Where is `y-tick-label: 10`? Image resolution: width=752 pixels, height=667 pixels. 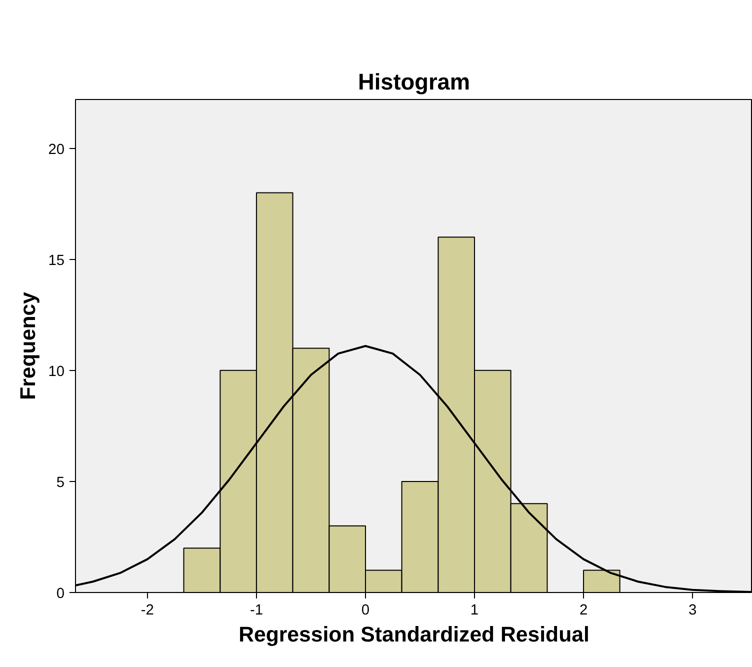
y-tick-label: 10 is located at coordinates (56, 372).